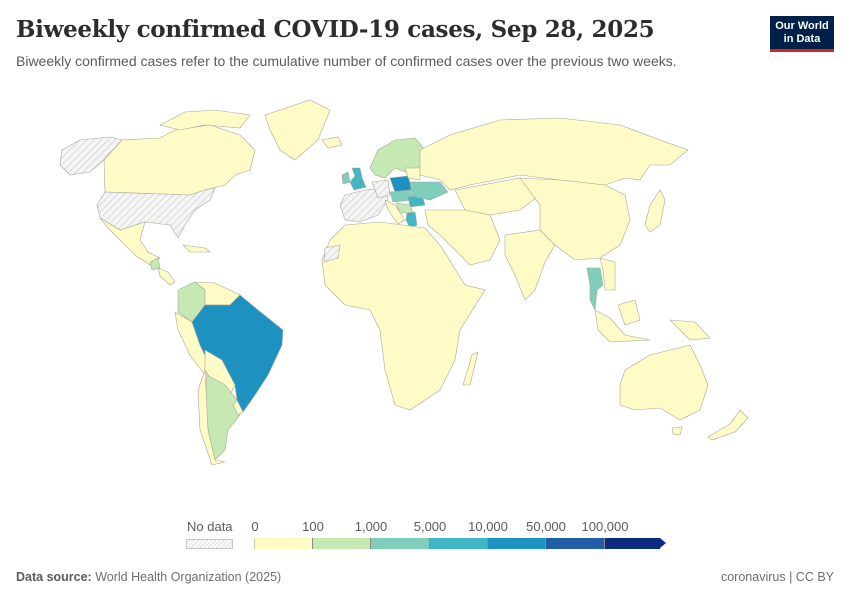 Image resolution: width=850 pixels, height=600 pixels. Describe the element at coordinates (575, 219) in the screenshot. I see `region-china-mongolia` at that location.